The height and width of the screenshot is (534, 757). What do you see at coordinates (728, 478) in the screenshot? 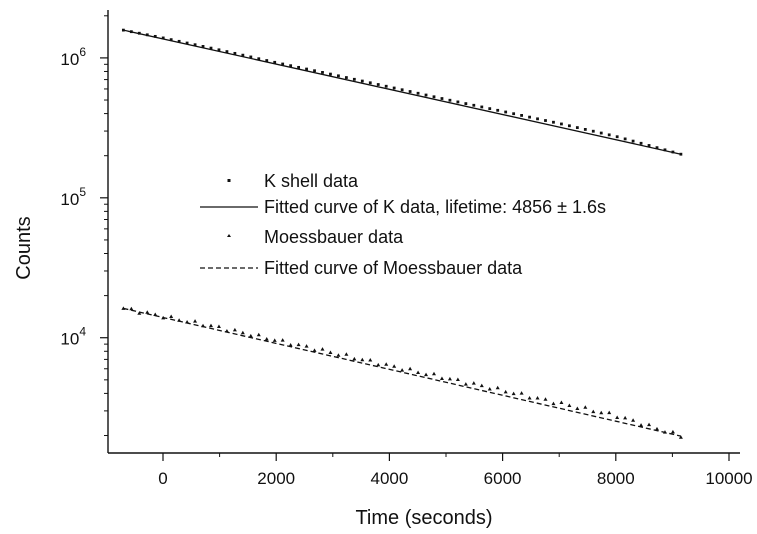
I see `x-tick-label: 10000` at bounding box center [728, 478].